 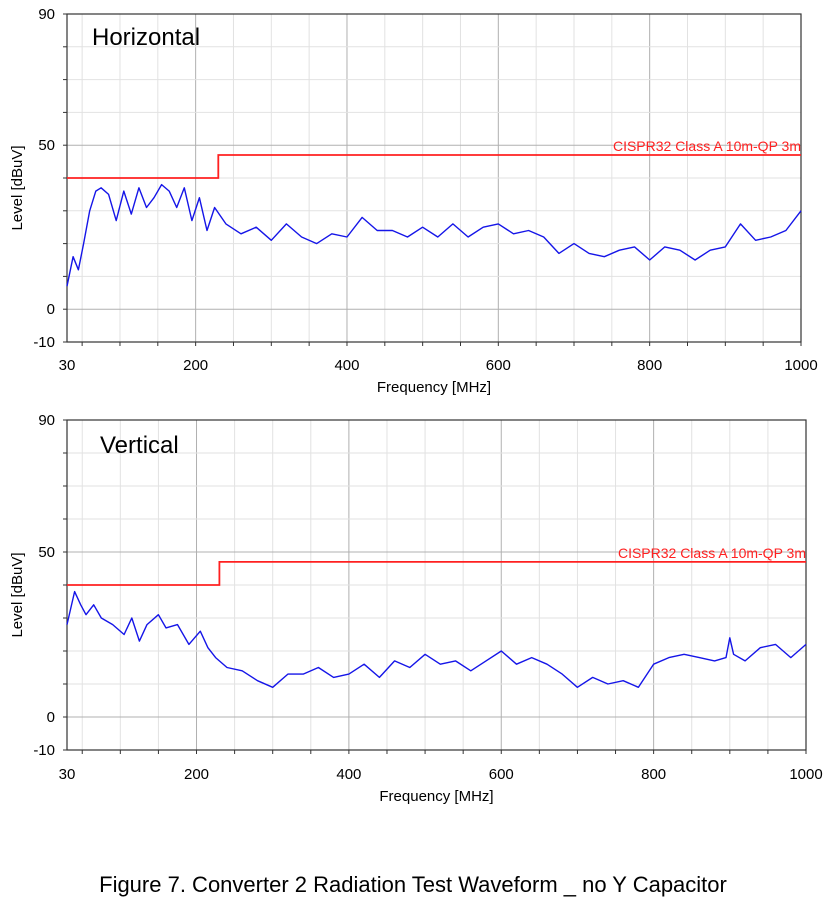 What do you see at coordinates (146, 37) in the screenshot?
I see `panel-title: Horizontal` at bounding box center [146, 37].